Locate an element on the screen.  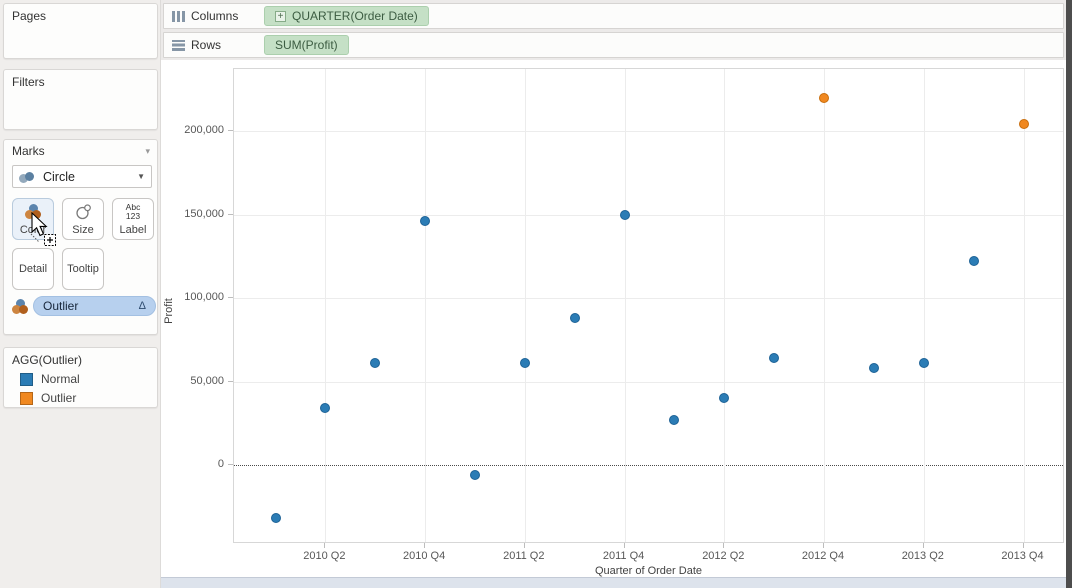
legend-item-normal: Normal is located at coordinates (84, 379).